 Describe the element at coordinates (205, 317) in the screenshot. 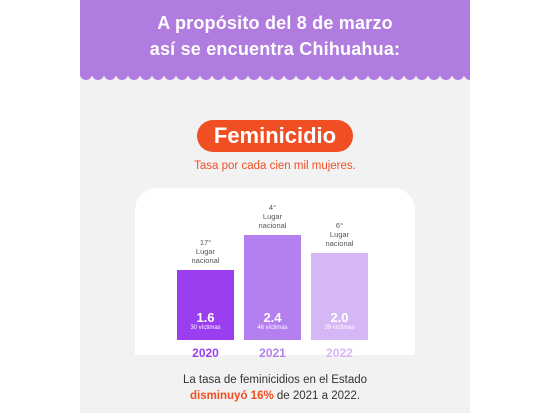

I see `bar-value-label: 1.6` at that location.